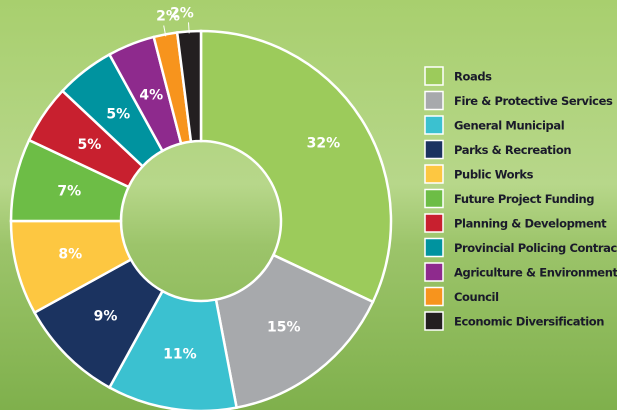  Describe the element at coordinates (535, 273) in the screenshot. I see `legend-label: Agriculture & Environment` at that location.